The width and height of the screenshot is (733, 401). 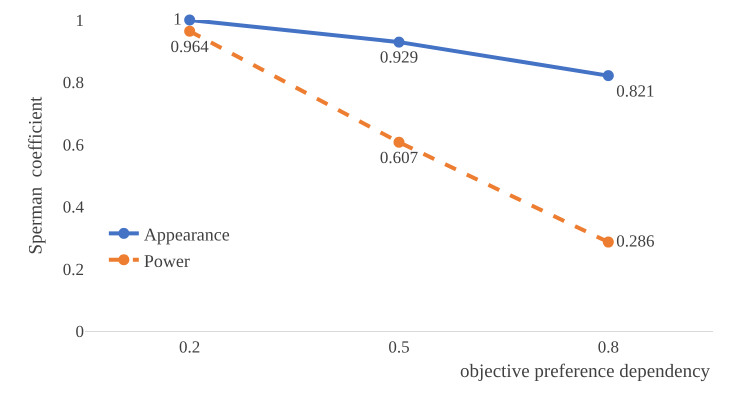 I want to click on x-tick-label: 0.2, so click(x=189, y=346).